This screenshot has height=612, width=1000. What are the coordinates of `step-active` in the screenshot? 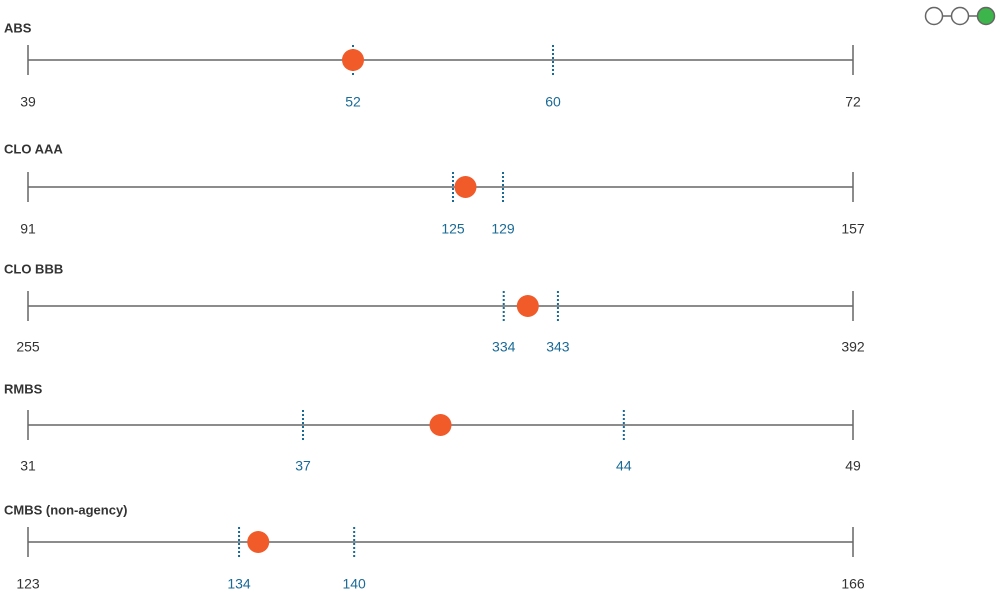 It's located at (986, 16).